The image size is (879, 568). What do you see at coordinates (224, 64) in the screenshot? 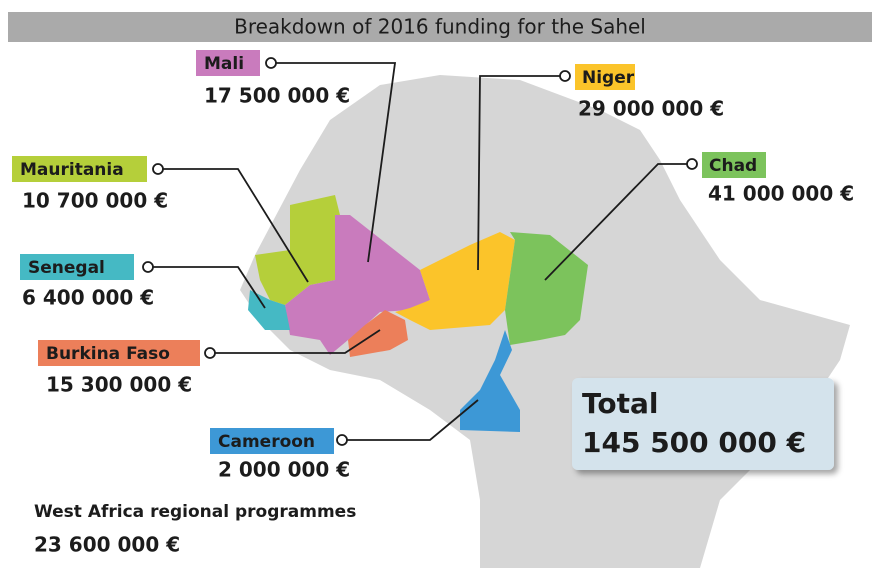
I see `country-label: Mali` at bounding box center [224, 64].